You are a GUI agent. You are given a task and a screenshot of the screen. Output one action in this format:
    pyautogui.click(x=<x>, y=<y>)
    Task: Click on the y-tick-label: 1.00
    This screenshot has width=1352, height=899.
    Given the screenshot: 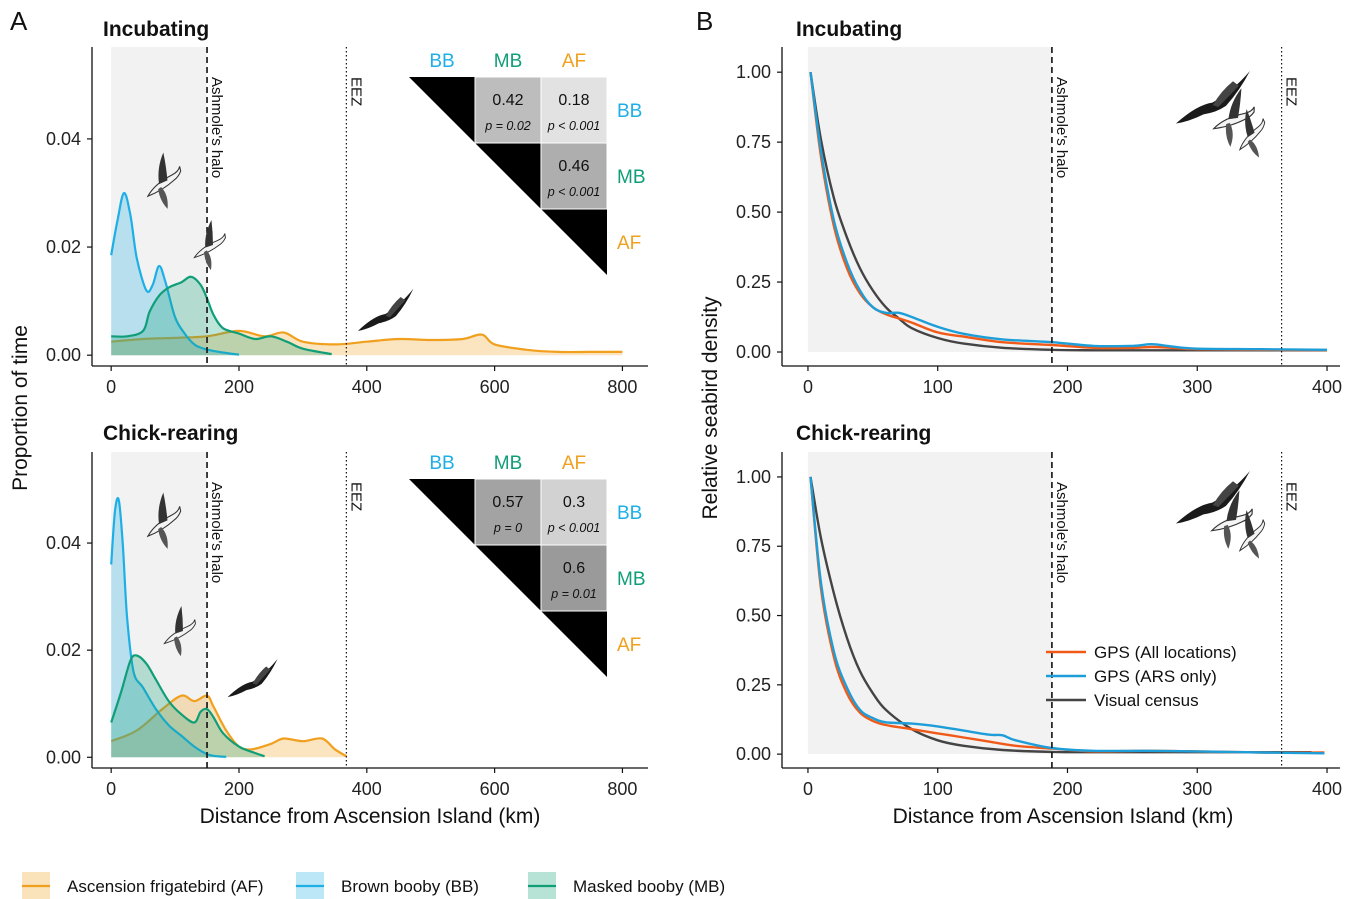 What is the action you would take?
    pyautogui.click(x=753, y=477)
    